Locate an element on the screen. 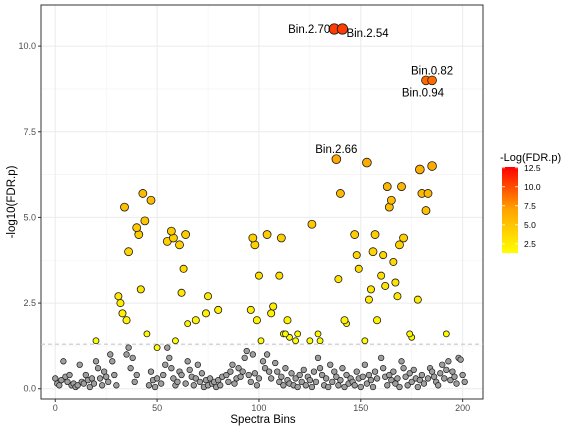 This screenshot has height=432, width=576. annotations: Bin.2.70 Bin.2.54 Bin.0.82 Bin.0.94 Bin.2.66 is located at coordinates (370, 90).